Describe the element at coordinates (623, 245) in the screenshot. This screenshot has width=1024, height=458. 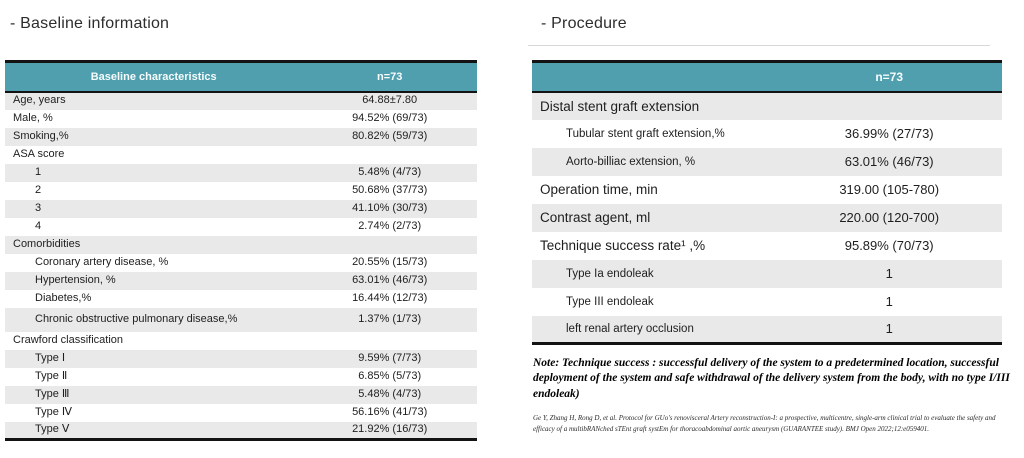
I see `row-label: Technique success rate¹ ,%` at that location.